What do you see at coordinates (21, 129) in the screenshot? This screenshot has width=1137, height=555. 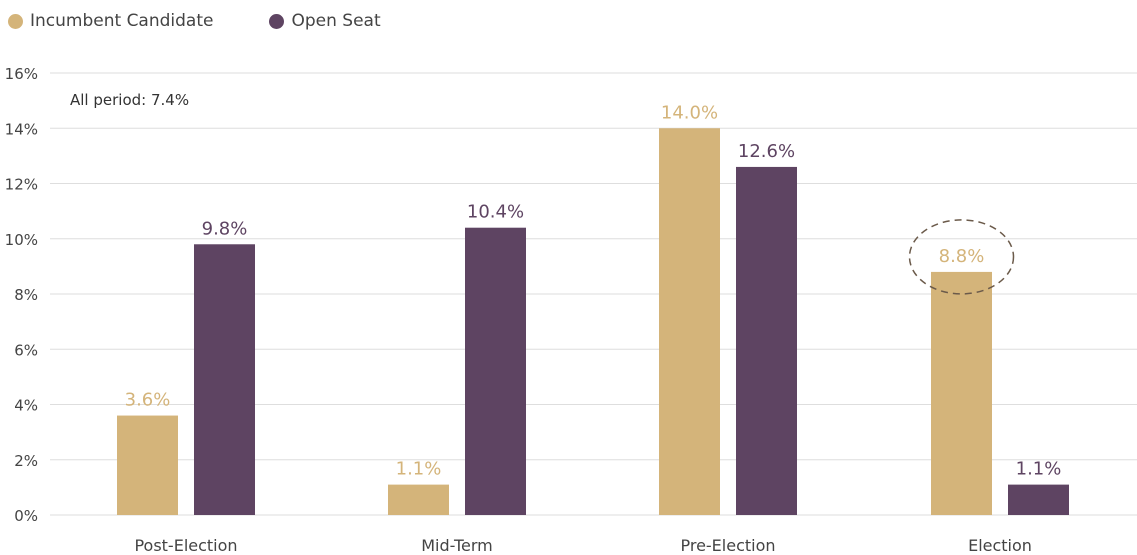 I see `y-tick-label-14: 14%` at bounding box center [21, 129].